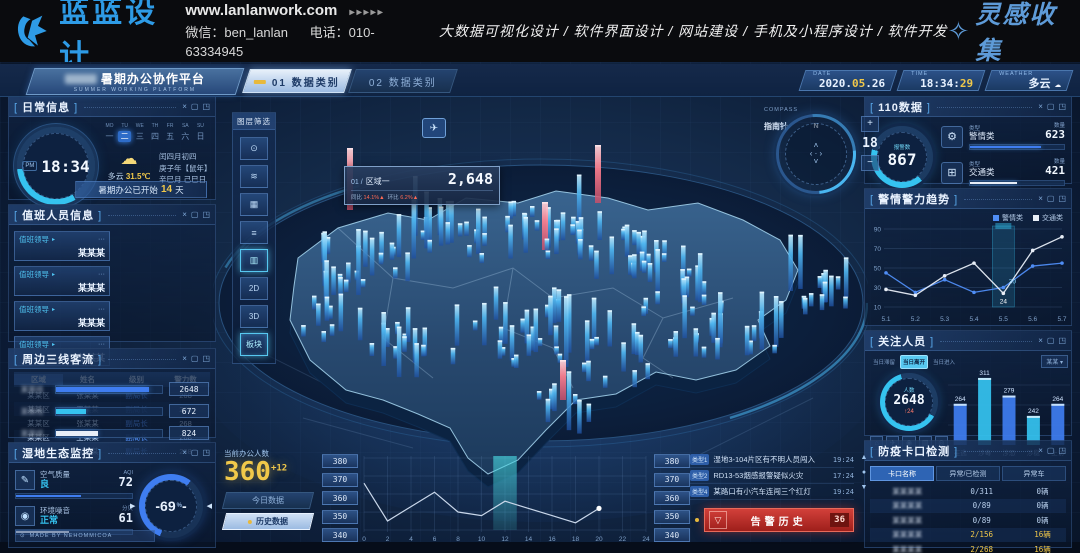 The width and height of the screenshot is (1080, 553). Describe the element at coordinates (340, 461) in the screenshot. I see `y-axis-box: 380` at that location.